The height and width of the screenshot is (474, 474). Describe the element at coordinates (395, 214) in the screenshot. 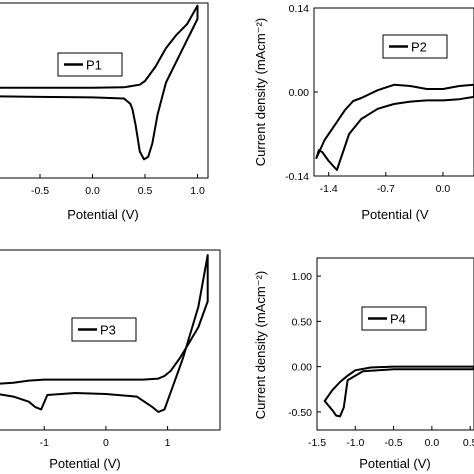

I see `x-axis-label: Potential (V` at that location.